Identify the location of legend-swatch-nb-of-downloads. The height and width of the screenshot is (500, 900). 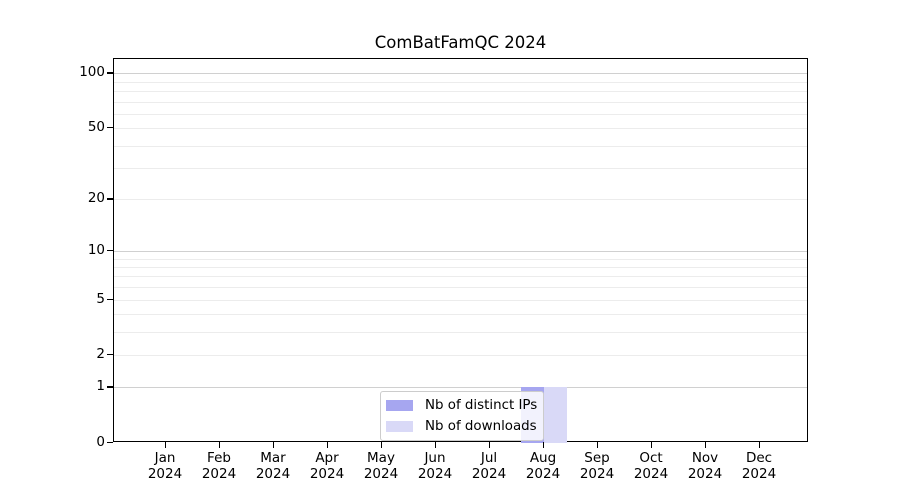
(399, 426).